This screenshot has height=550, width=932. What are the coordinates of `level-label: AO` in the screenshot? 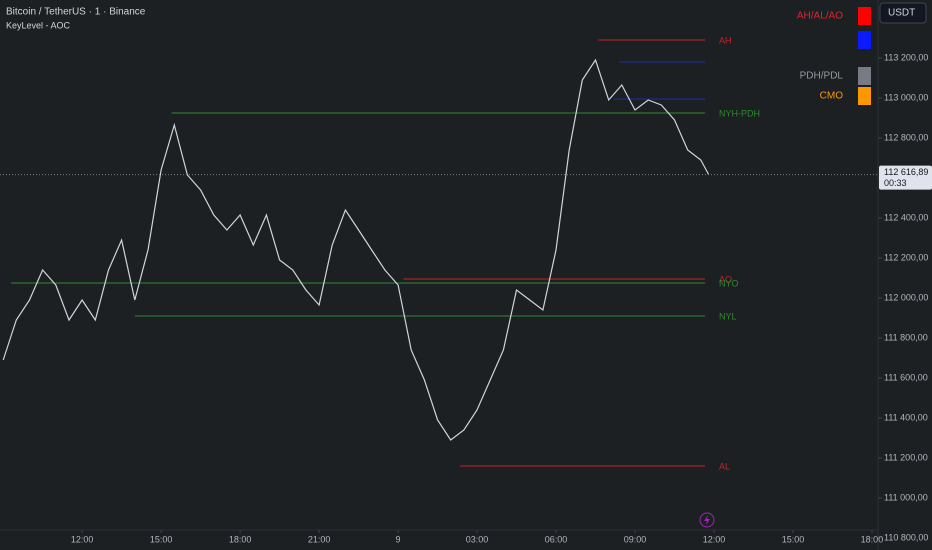 It's located at (725, 279).